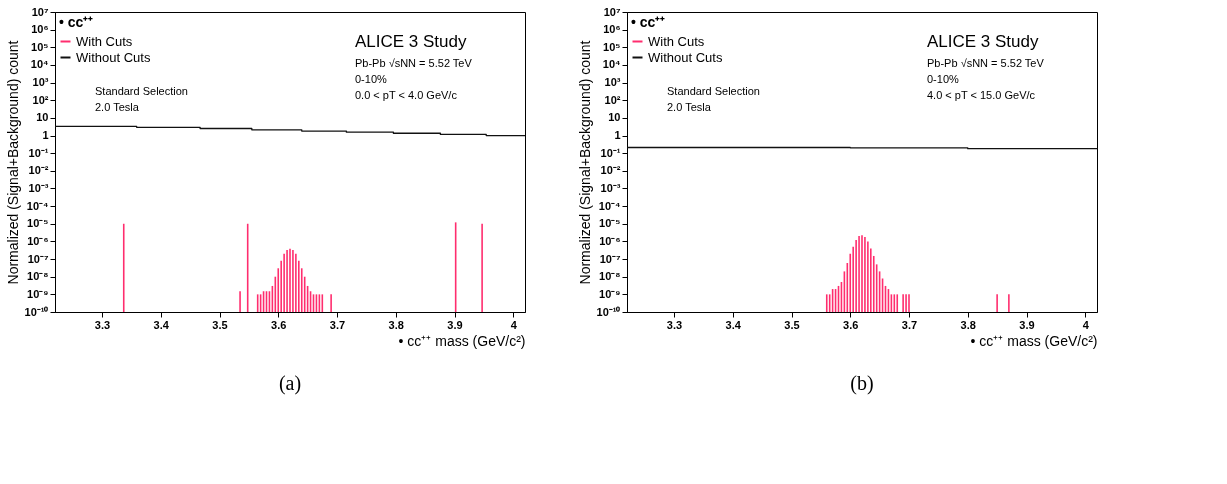 The image size is (1227, 484). I want to click on text: (b), so click(862, 383).